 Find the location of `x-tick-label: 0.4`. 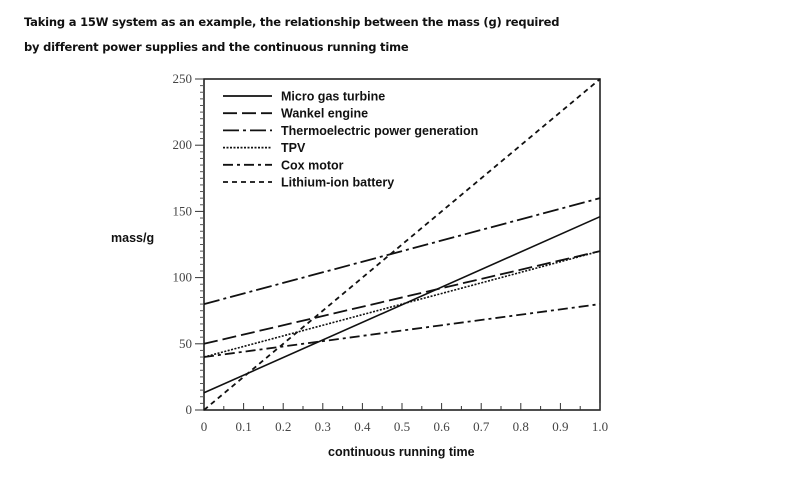

x-tick-label: 0.4 is located at coordinates (362, 426).